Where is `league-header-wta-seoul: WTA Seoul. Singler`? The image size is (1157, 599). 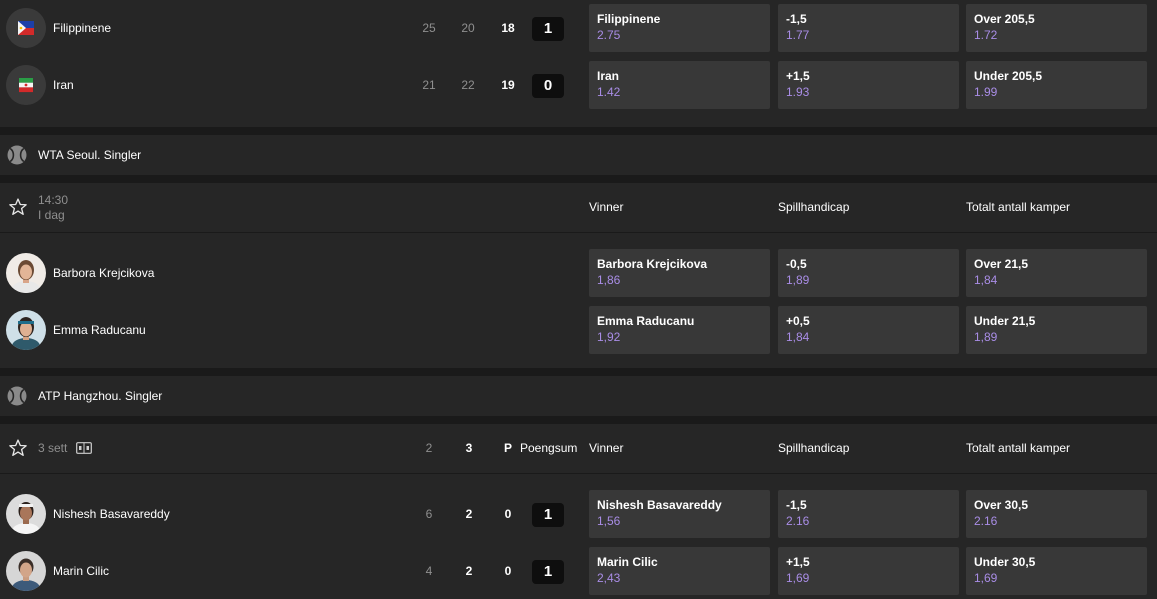
league-header-wta-seoul: WTA Seoul. Singler is located at coordinates (578, 155).